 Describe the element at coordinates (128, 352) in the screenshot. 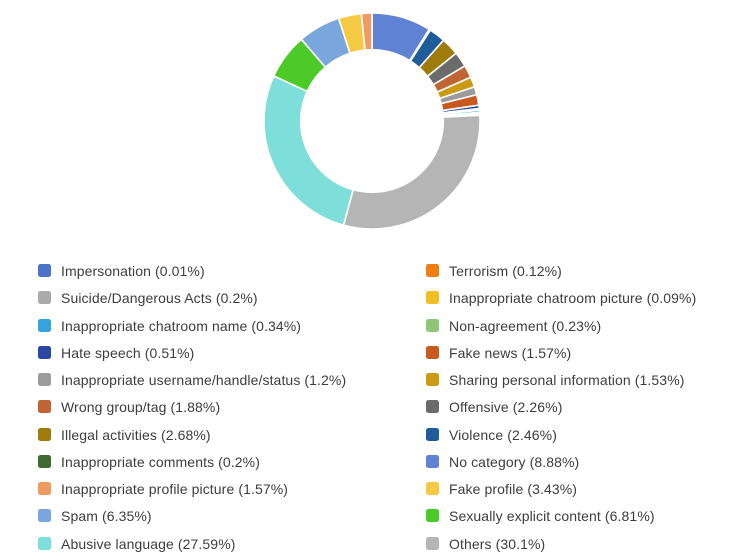

I see `legend-label: Hate speech (0.51%)` at that location.